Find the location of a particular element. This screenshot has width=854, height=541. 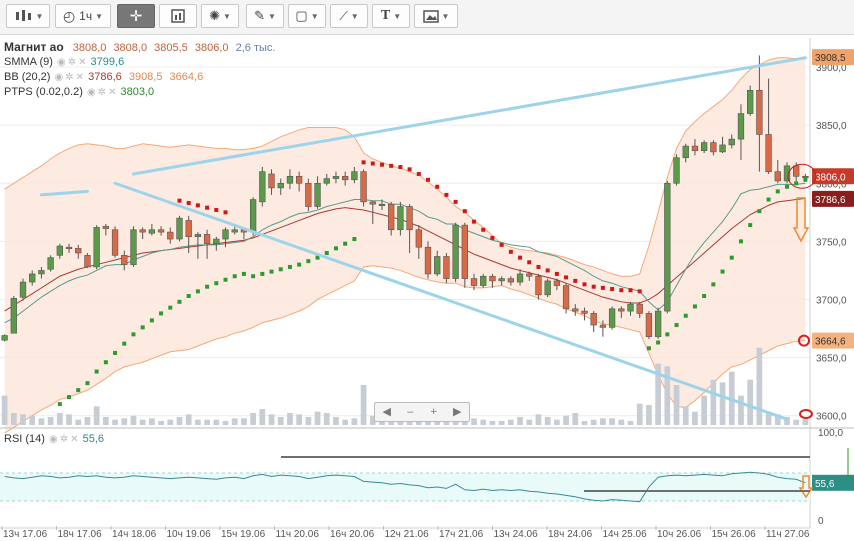

highlight-circle is located at coordinates (806, 414).